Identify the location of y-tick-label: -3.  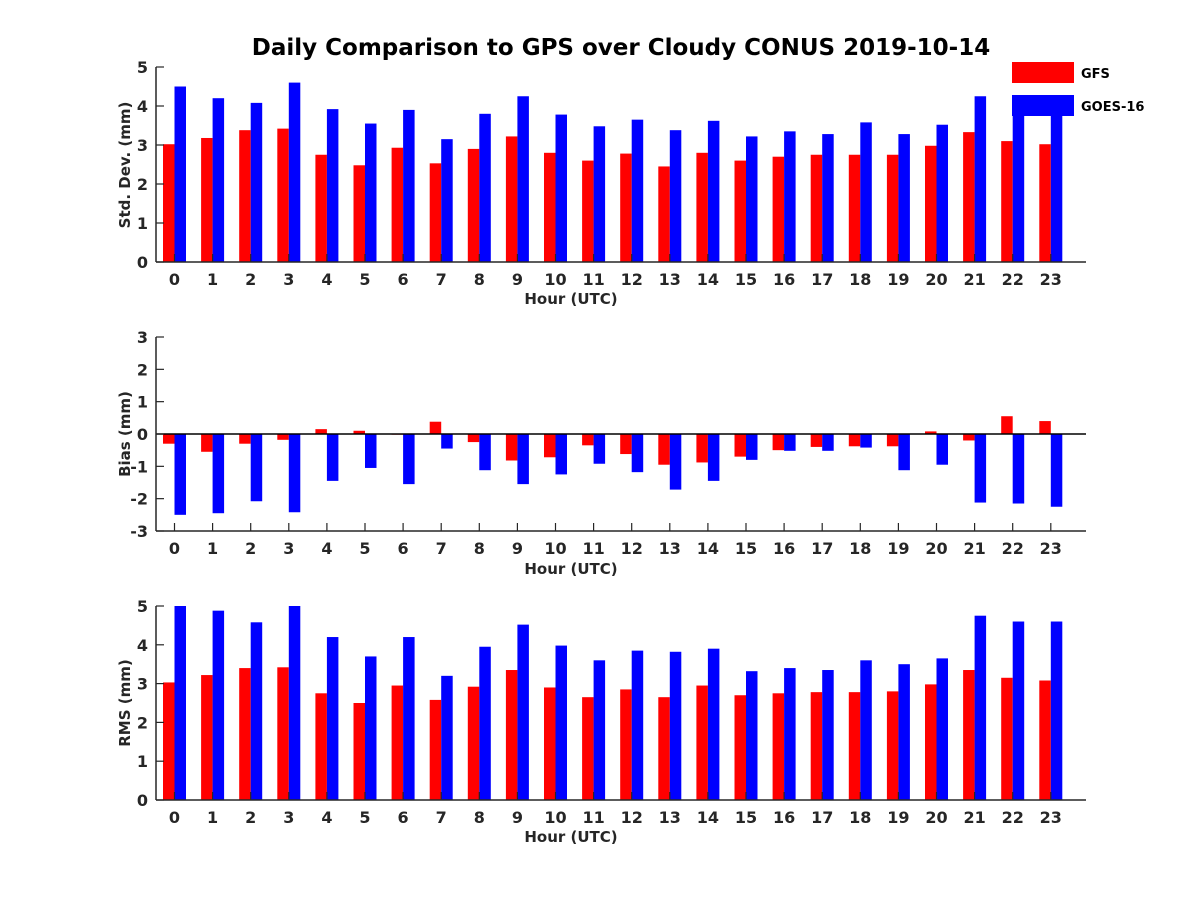
(139, 531).